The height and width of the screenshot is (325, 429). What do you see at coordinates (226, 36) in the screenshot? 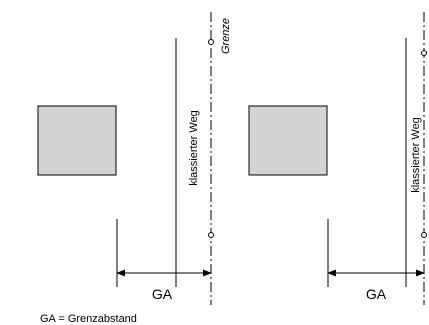
I see `left-boundary-label: Grenze` at bounding box center [226, 36].